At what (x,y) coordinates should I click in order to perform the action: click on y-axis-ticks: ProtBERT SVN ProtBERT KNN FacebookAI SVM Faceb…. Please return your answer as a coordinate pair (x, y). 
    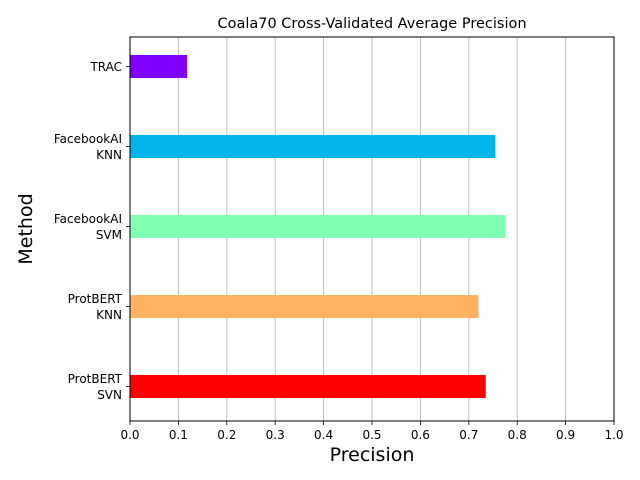
    Looking at the image, I should click on (92, 231).